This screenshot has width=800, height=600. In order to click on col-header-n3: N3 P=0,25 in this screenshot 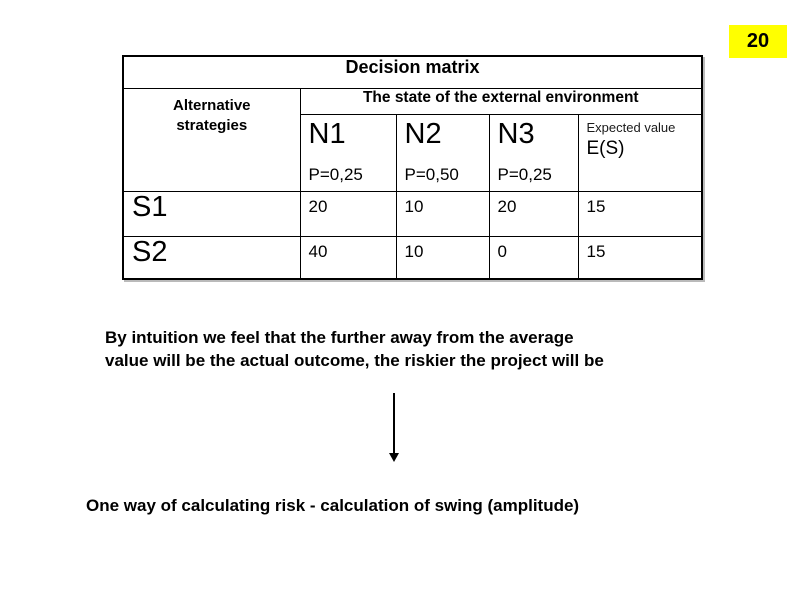, I will do `click(533, 152)`.